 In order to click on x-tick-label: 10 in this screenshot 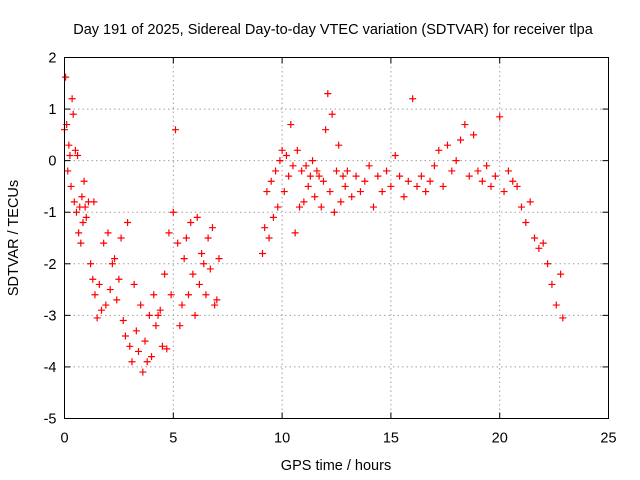, I will do `click(282, 439)`.